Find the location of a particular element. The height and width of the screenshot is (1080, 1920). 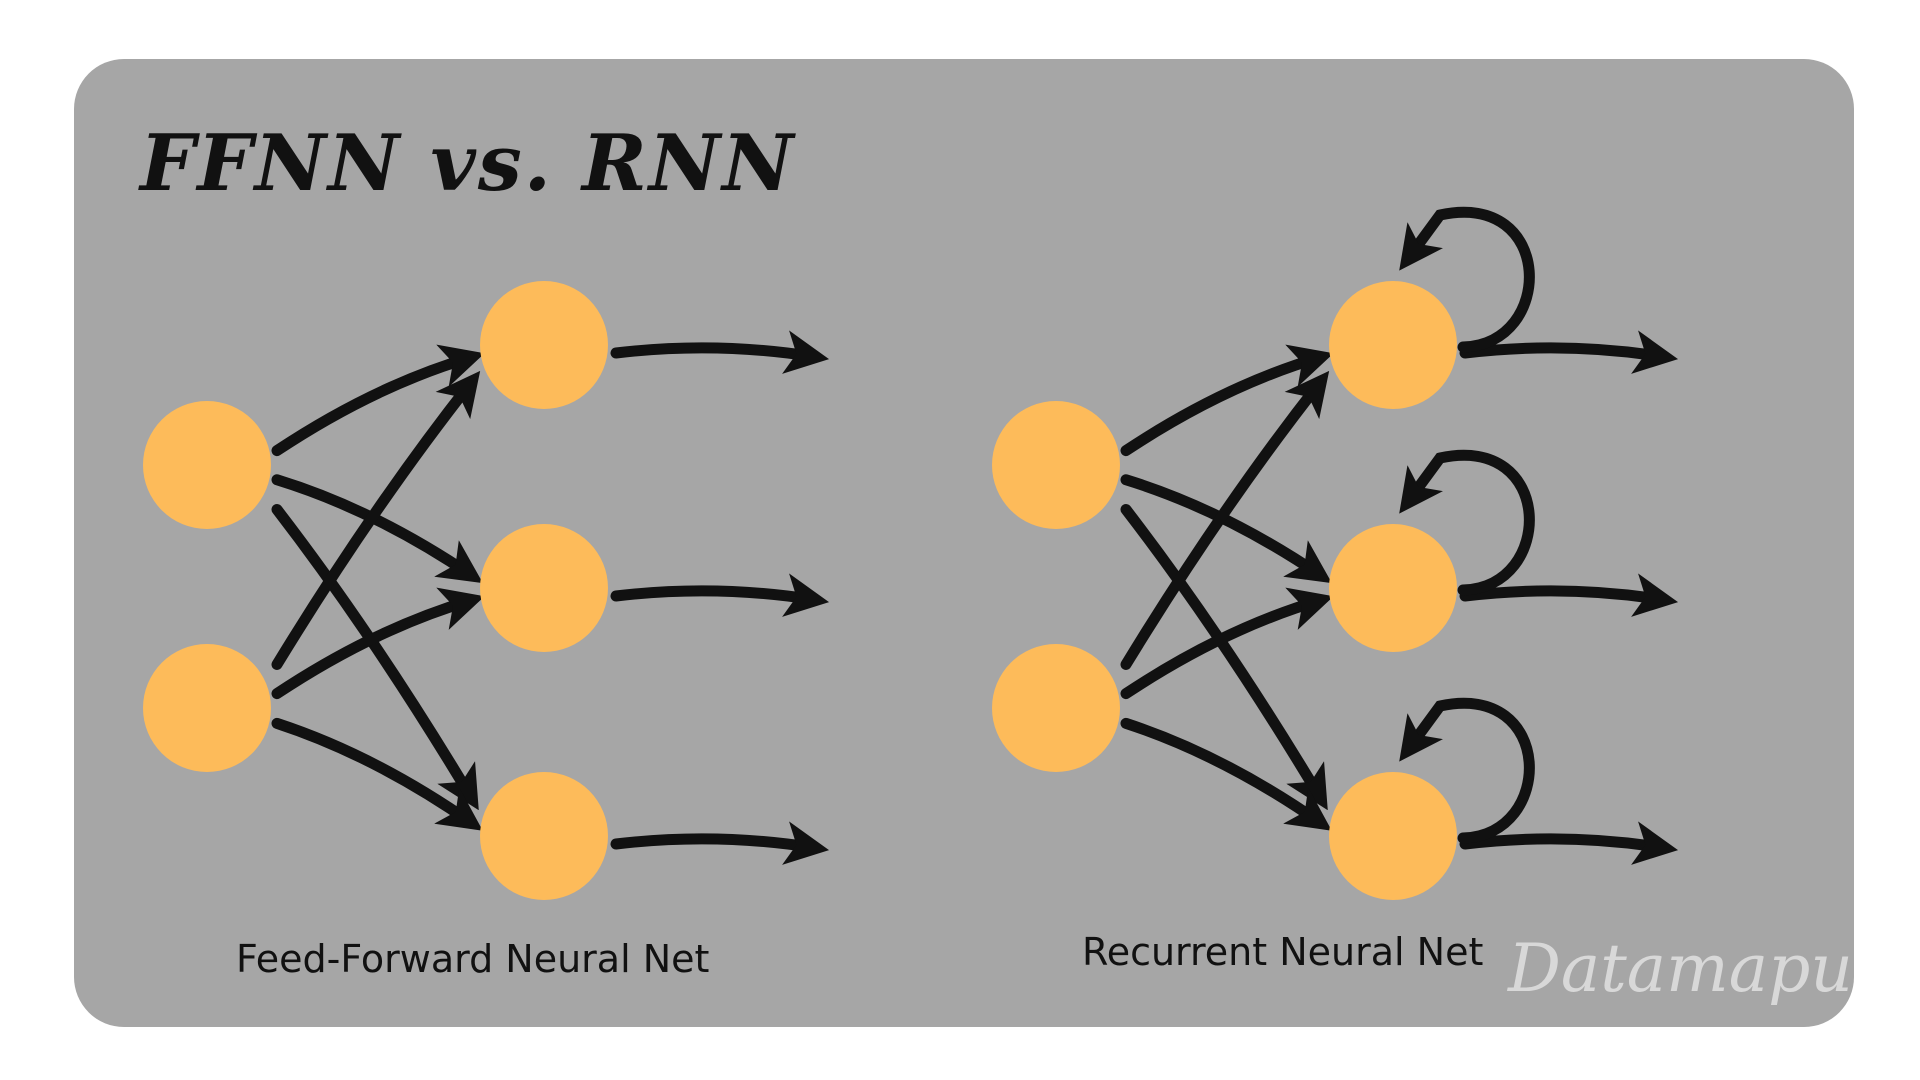

feed-forward-edge-in1-h1 is located at coordinates (378, 400).